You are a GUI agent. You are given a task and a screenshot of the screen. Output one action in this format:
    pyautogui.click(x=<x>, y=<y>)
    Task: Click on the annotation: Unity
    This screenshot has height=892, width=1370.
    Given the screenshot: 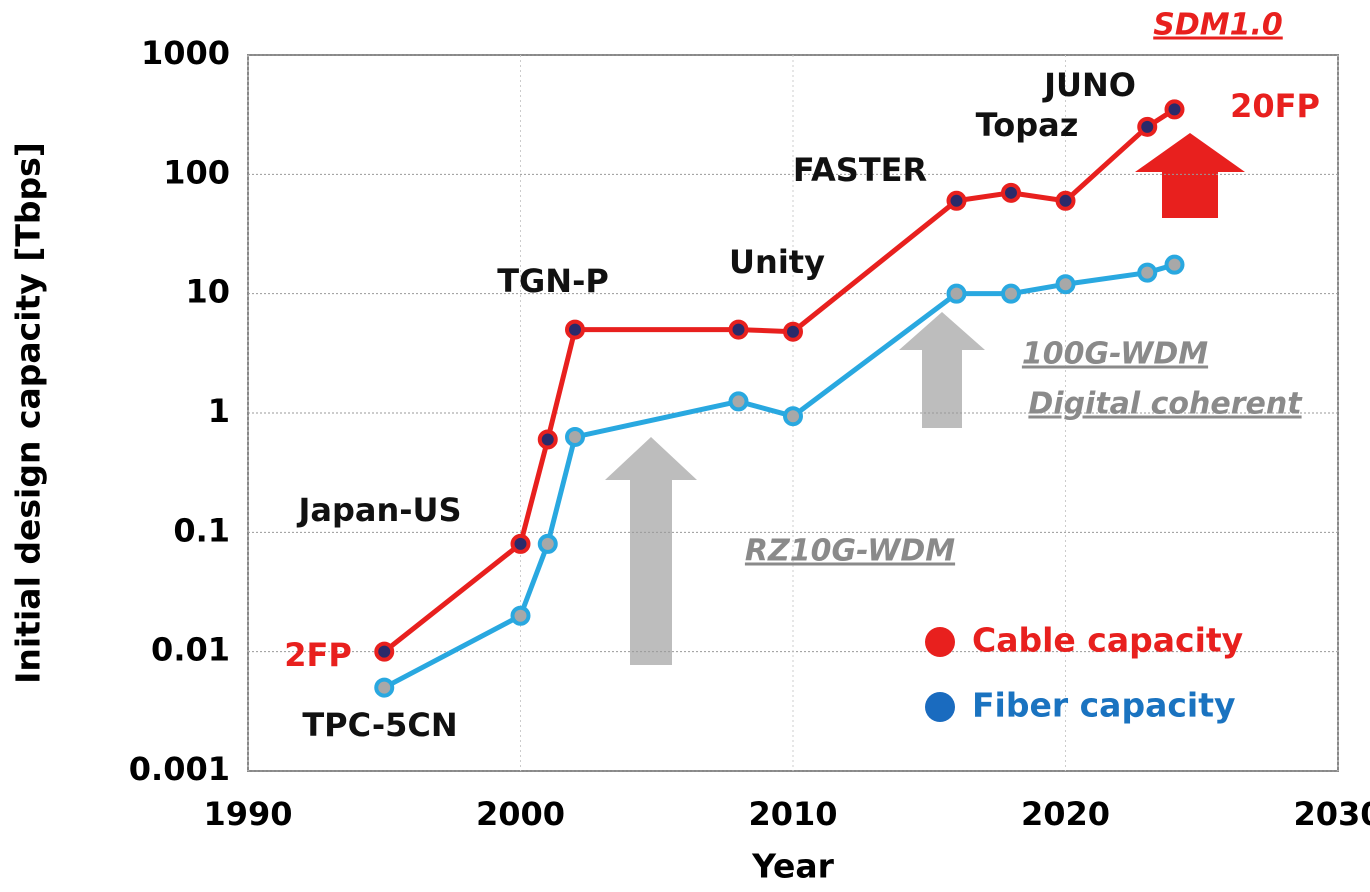 What is the action you would take?
    pyautogui.click(x=777, y=262)
    